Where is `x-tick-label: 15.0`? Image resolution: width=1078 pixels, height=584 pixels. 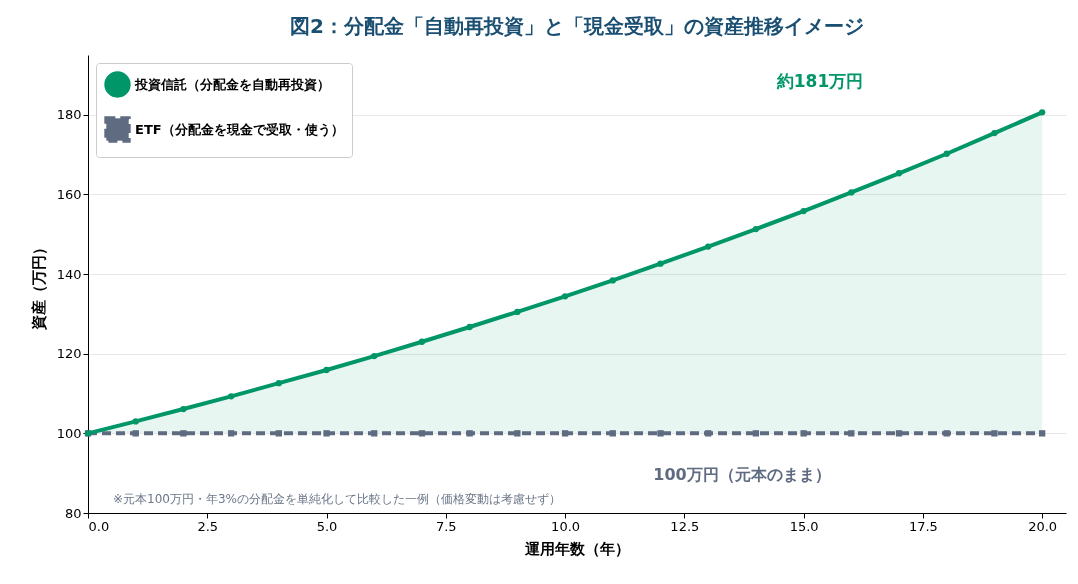 x-tick-label: 15.0 is located at coordinates (804, 526).